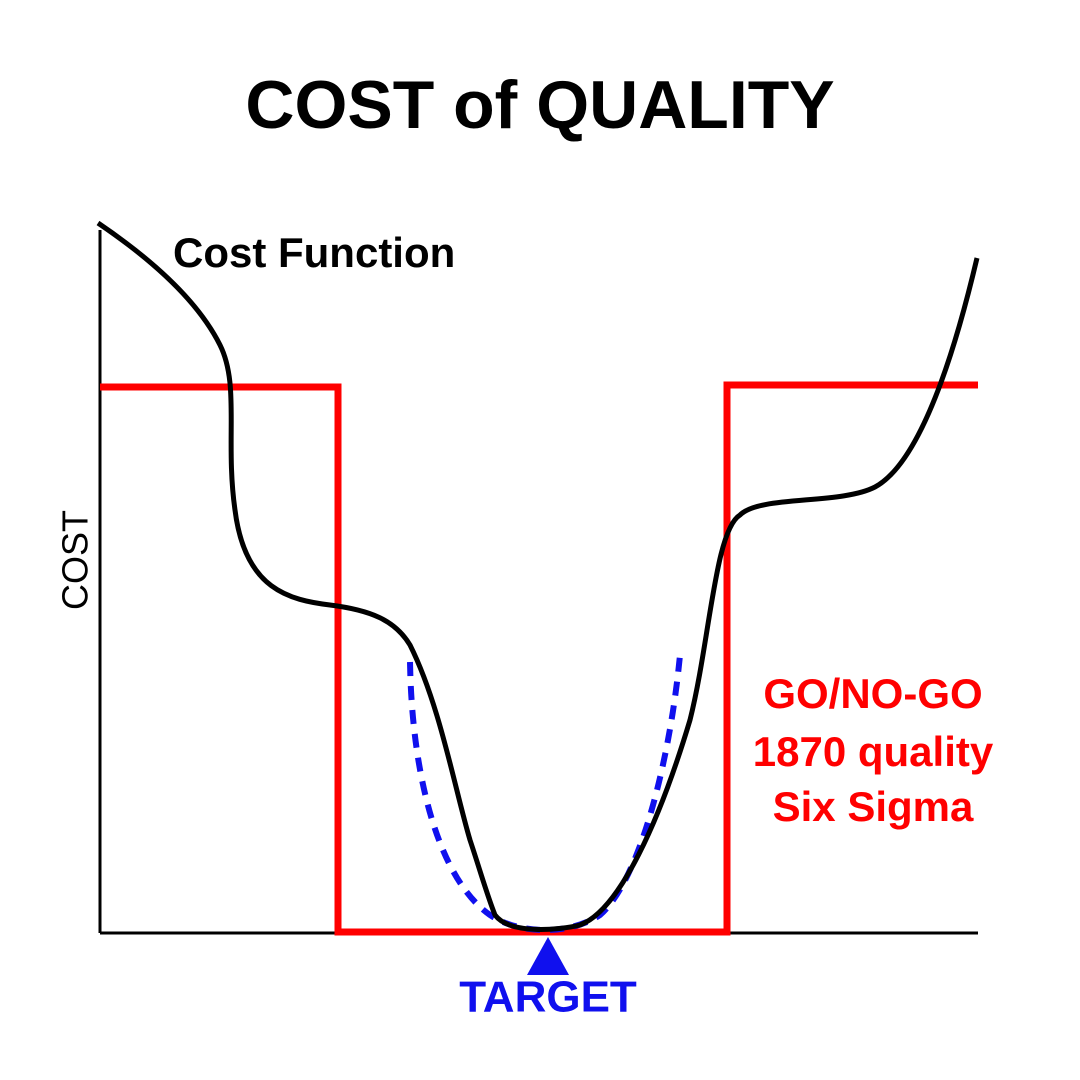  What do you see at coordinates (314, 252) in the screenshot?
I see `curve-label: Cost Function` at bounding box center [314, 252].